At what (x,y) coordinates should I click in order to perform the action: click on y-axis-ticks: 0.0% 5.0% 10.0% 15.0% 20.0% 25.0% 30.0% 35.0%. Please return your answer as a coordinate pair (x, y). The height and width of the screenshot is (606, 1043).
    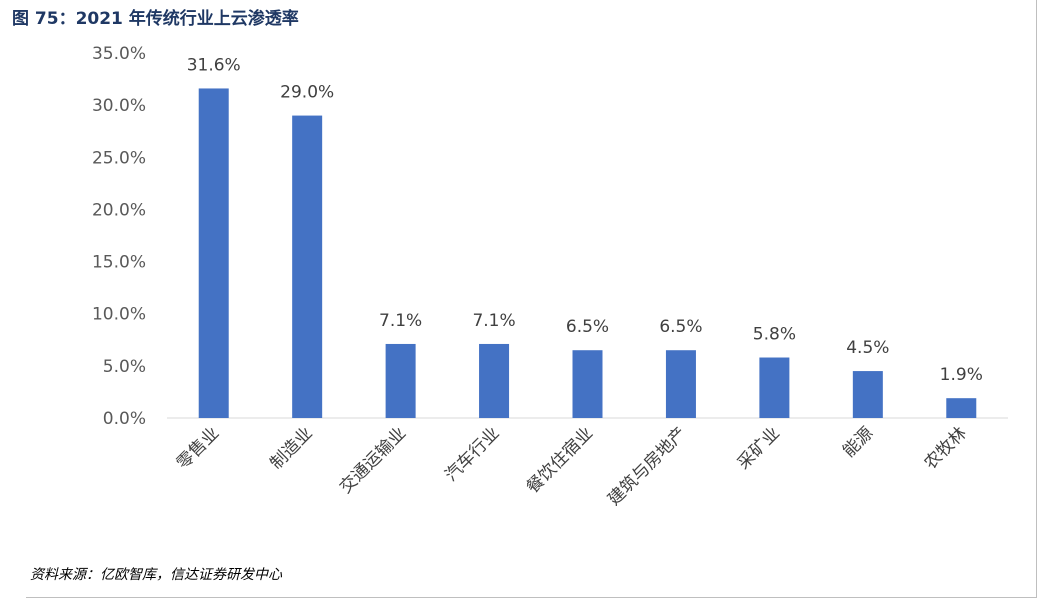
    Looking at the image, I should click on (119, 236).